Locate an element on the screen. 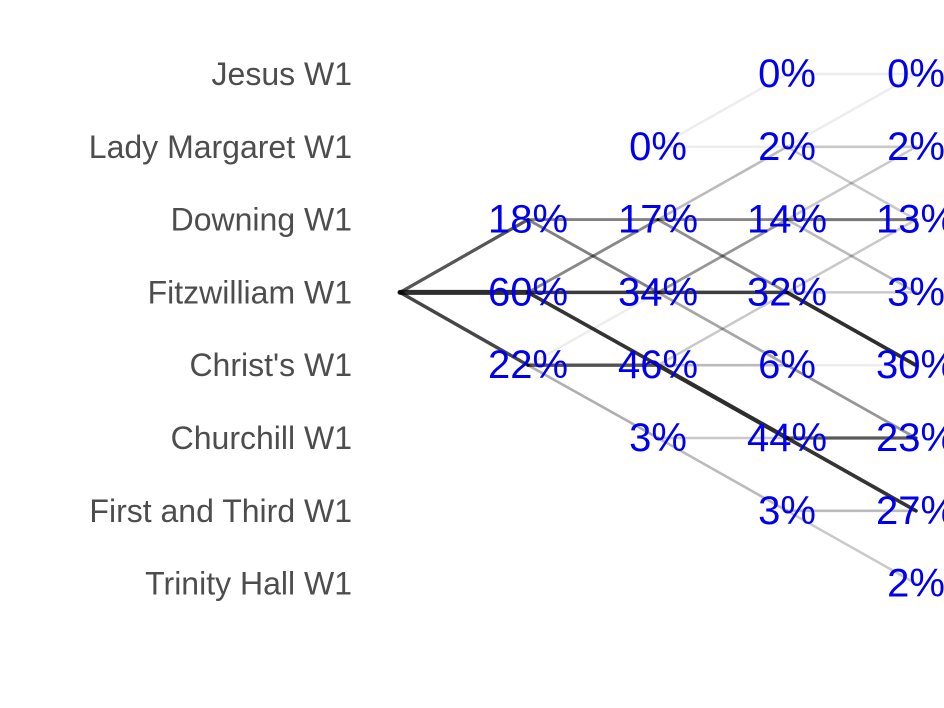 The height and width of the screenshot is (708, 944). row-label: Trinity Hall W1 is located at coordinates (248, 584).